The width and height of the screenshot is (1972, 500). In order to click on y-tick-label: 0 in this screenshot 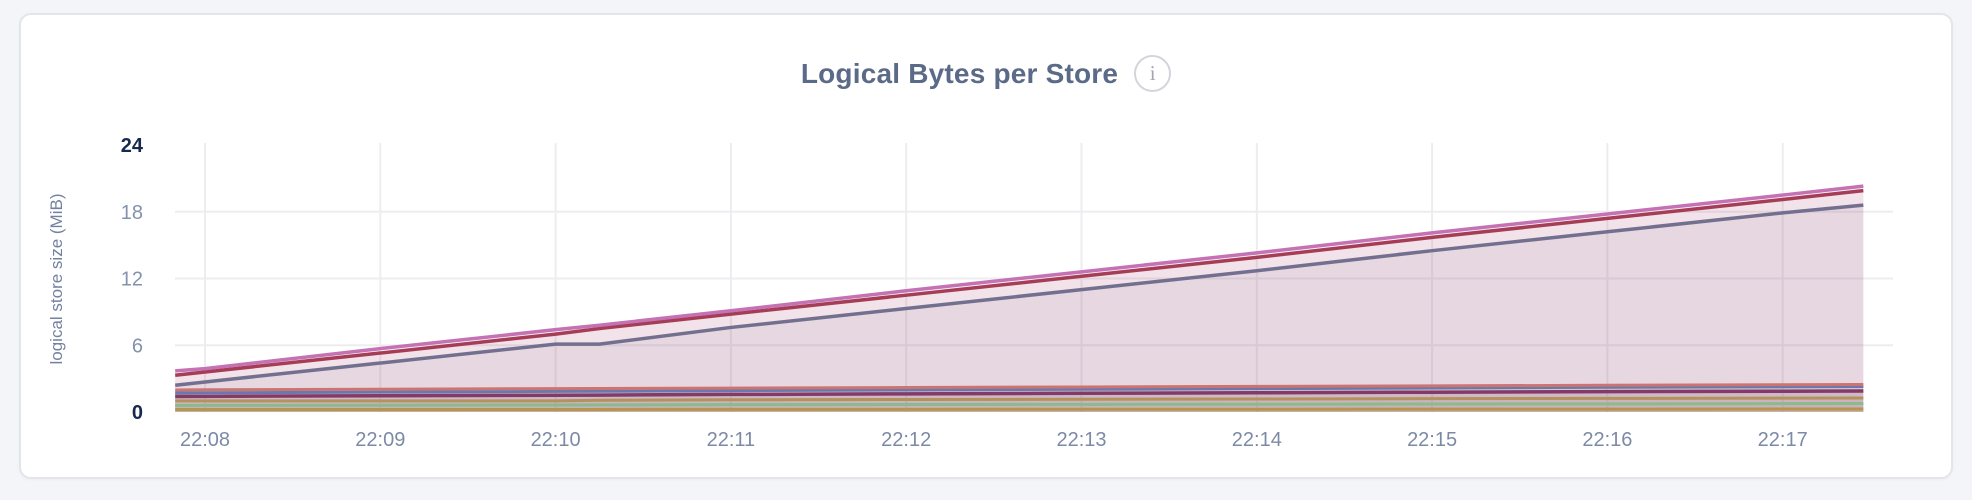, I will do `click(137, 413)`.